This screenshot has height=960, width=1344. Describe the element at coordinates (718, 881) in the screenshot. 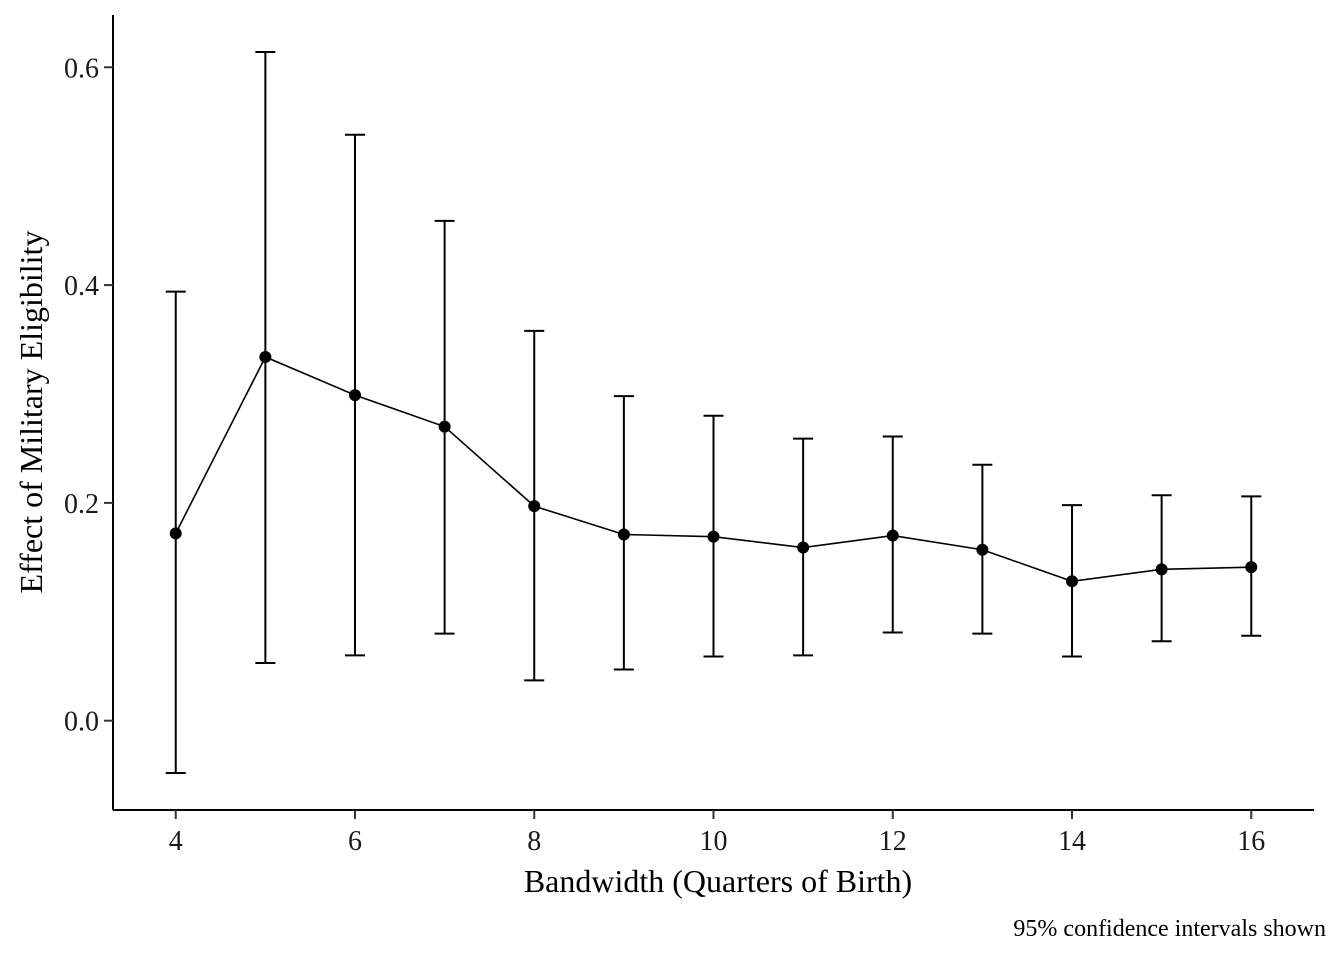

I see `x-axis-title: Bandwidth (Quarters of Birth)` at that location.